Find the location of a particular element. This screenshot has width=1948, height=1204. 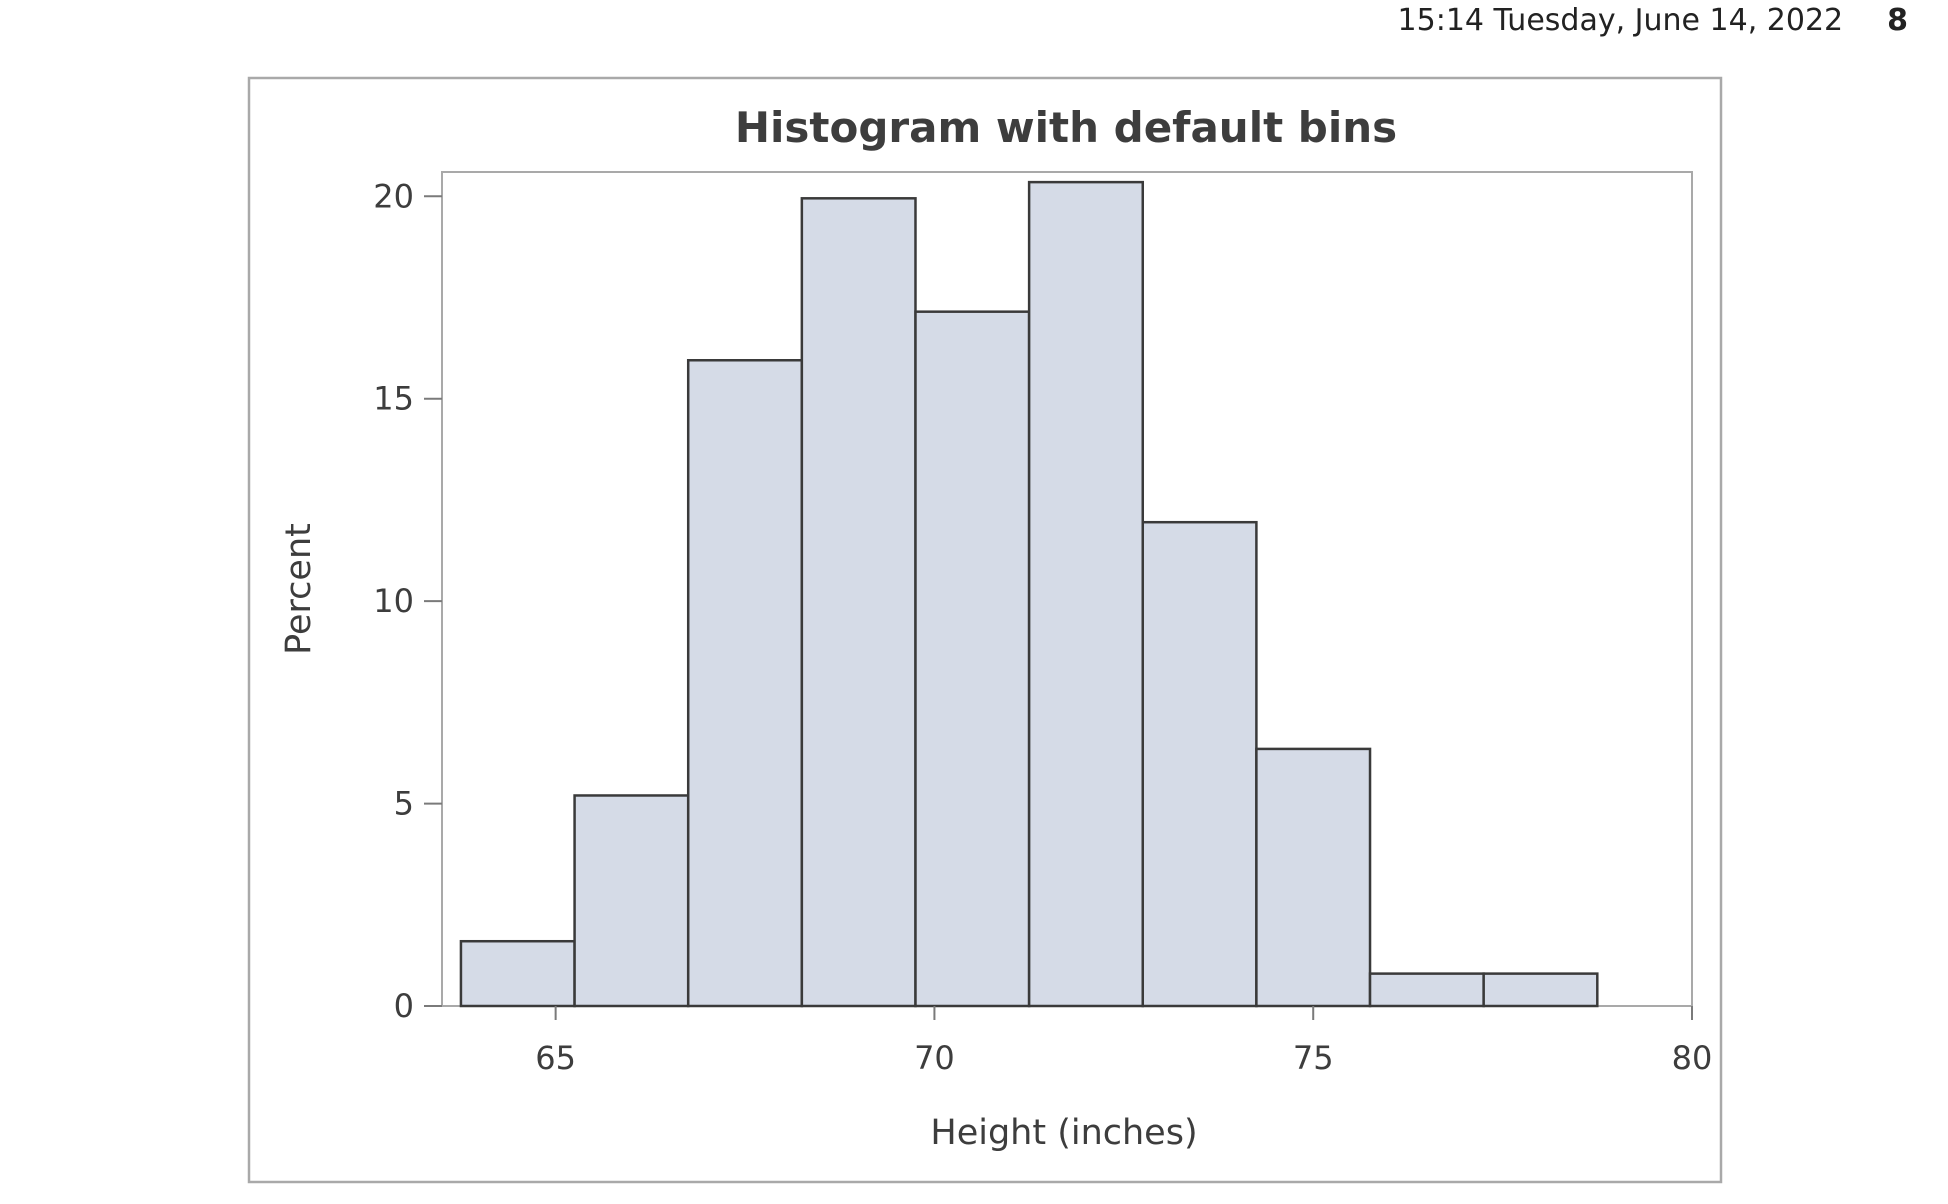

page-header: 15:14 Tuesday, June 14, 2022 8 is located at coordinates (1653, 20).